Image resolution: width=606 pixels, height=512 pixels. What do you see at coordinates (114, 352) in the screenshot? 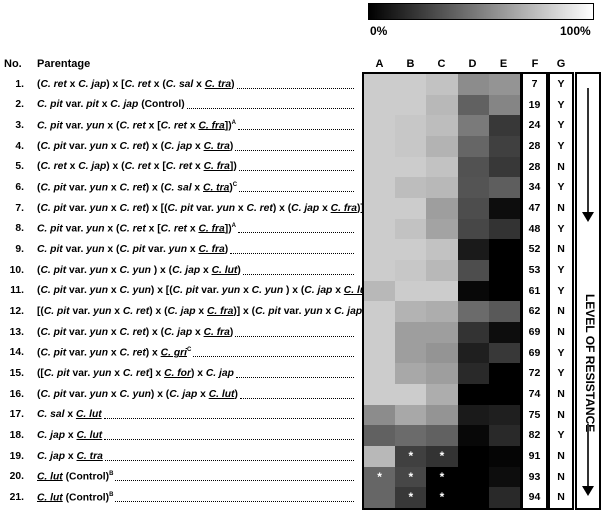
I see `parentage-text: (C. pit var. yun x C. ret) x C. griC` at bounding box center [114, 352].